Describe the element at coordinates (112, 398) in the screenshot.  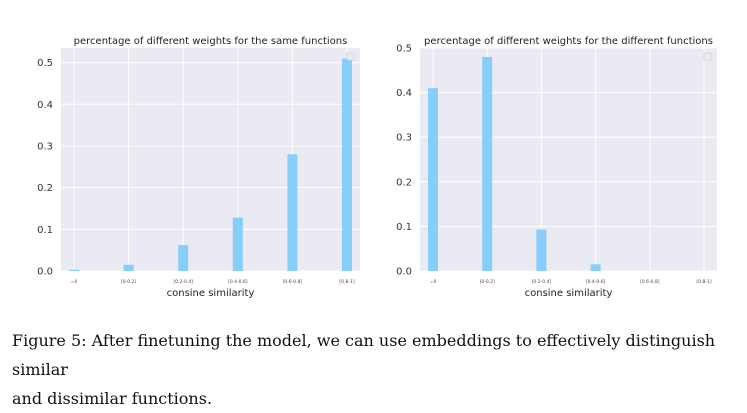
I see `caption-line-2: and dissimilar functions.` at that location.